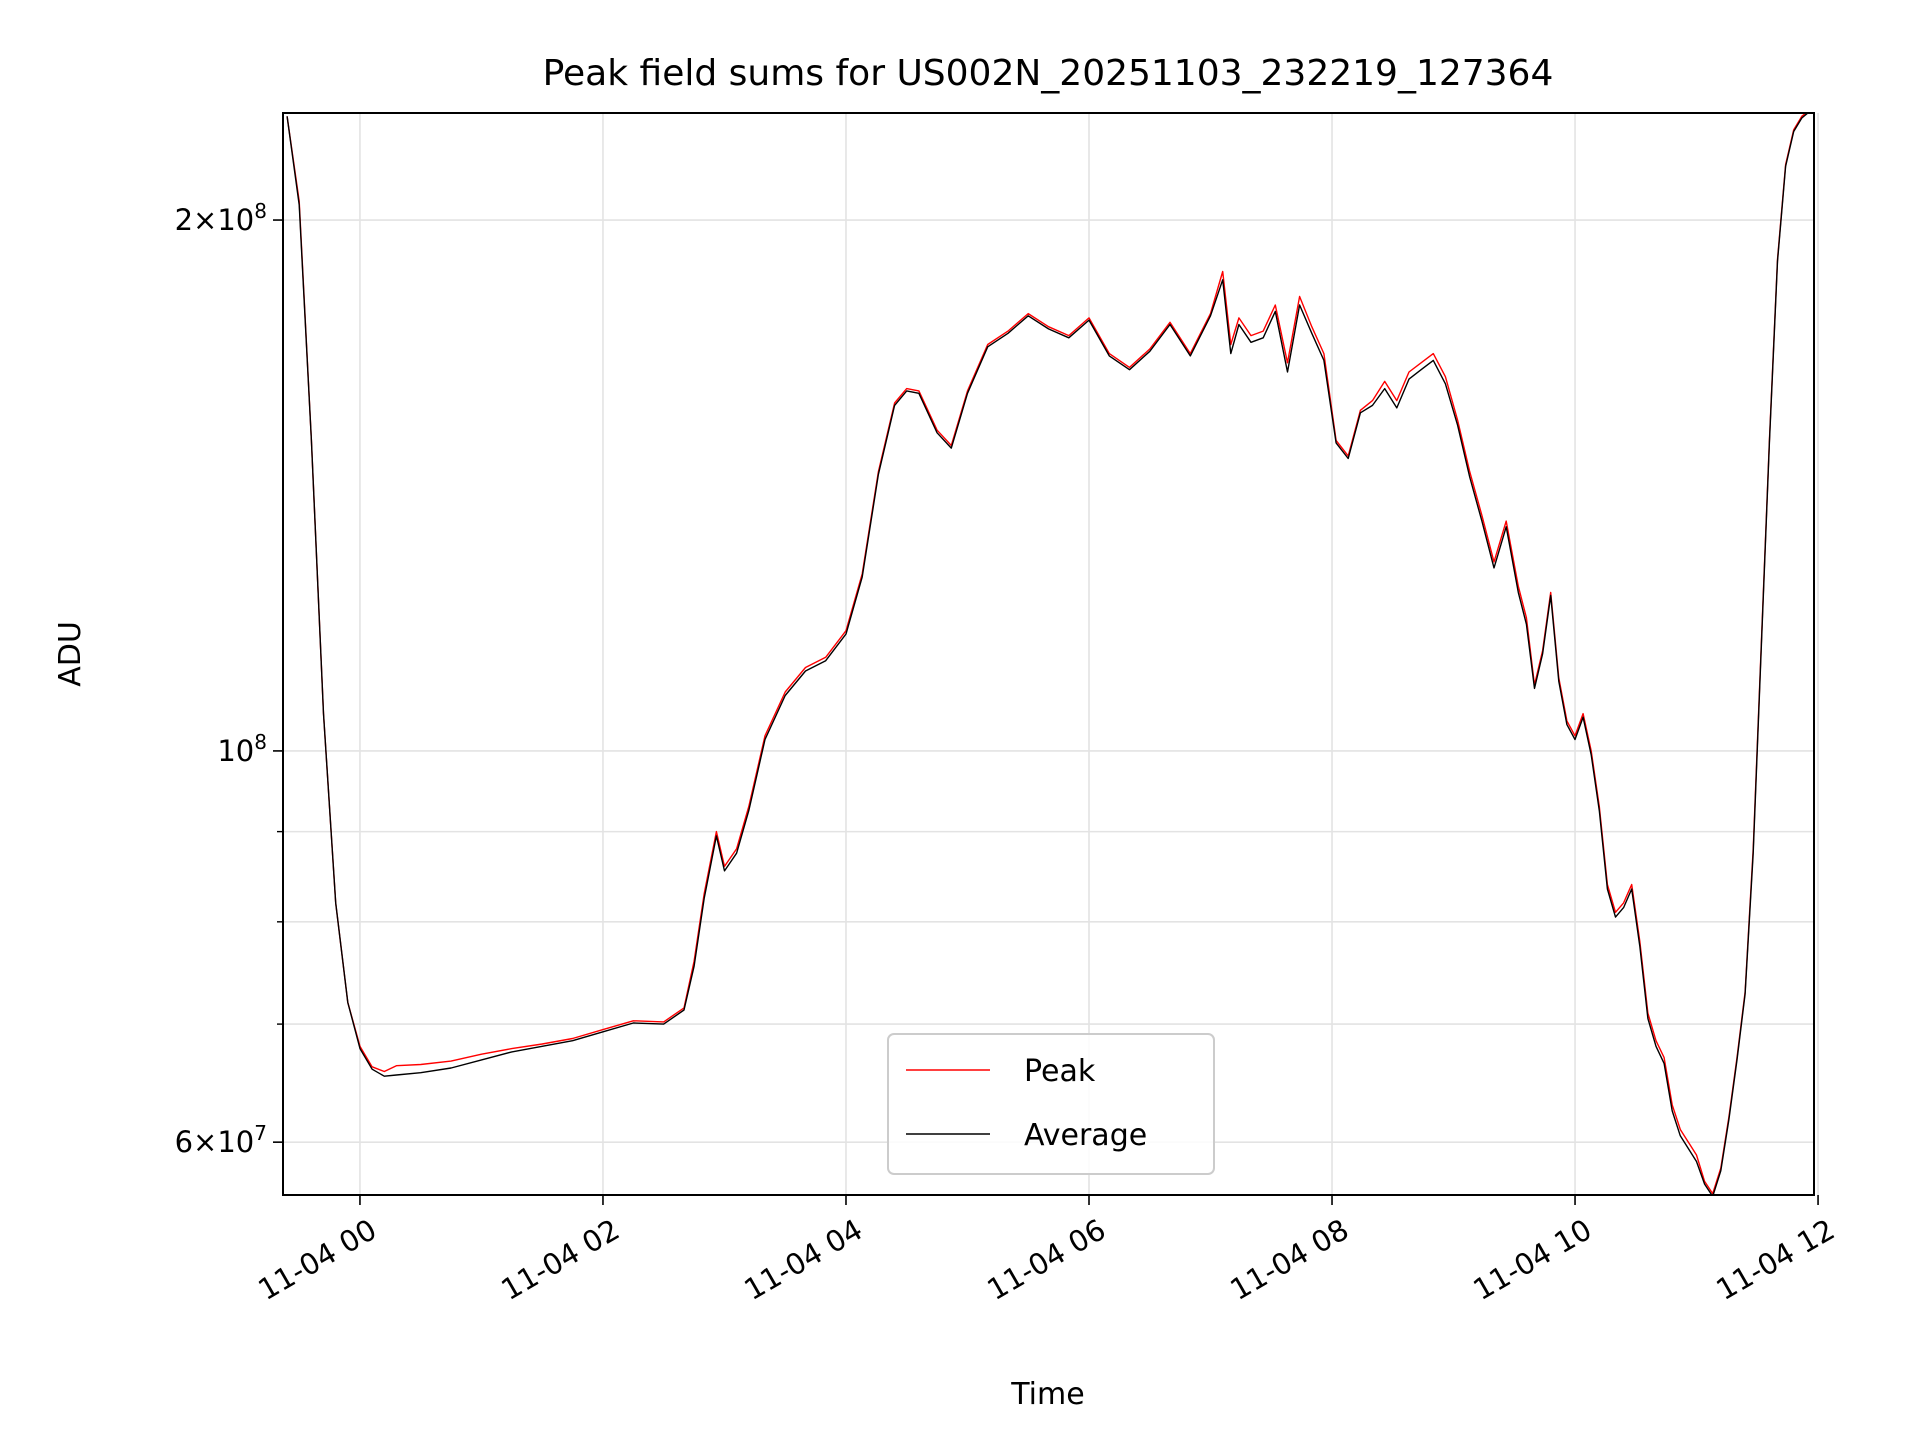 The image size is (1920, 1440). Describe the element at coordinates (242, 749) in the screenshot. I see `y-tick-label: 108` at that location.